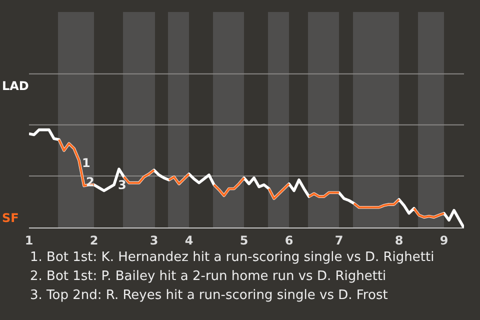  Describe the element at coordinates (189, 241) in the screenshot. I see `x-tick-label: 4` at that location.